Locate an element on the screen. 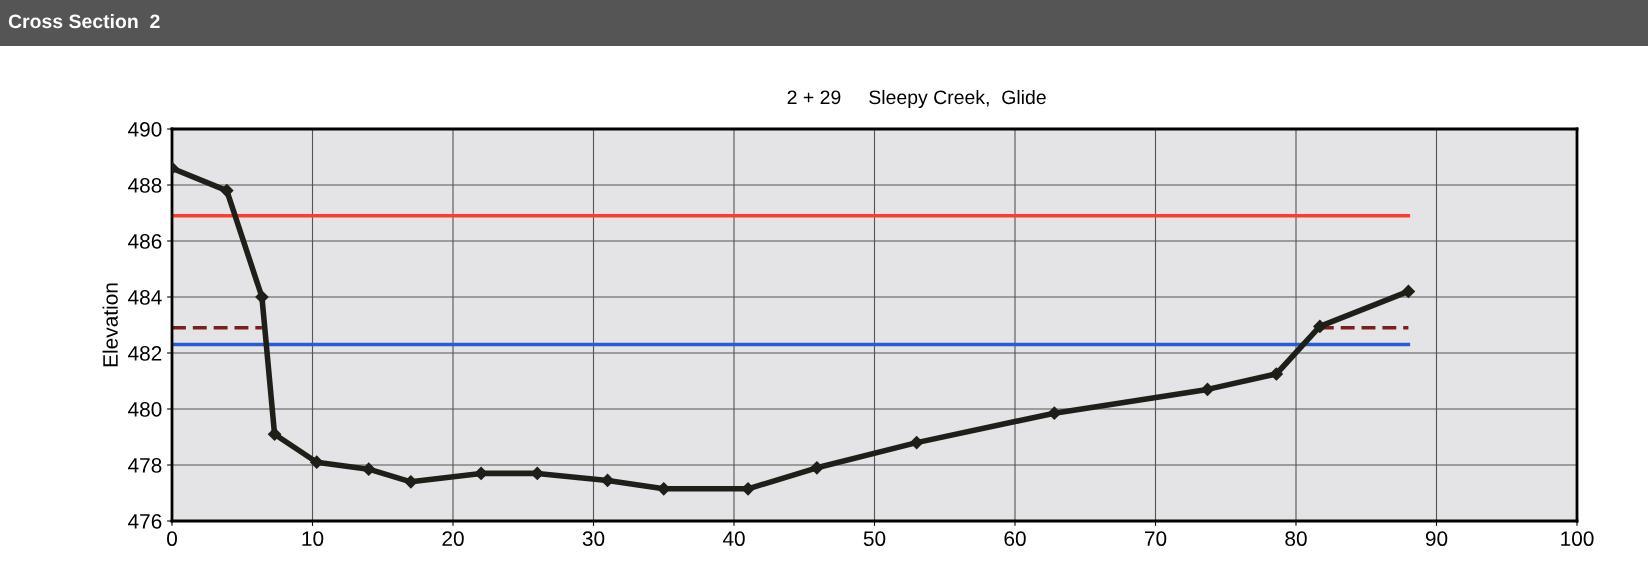 The width and height of the screenshot is (1648, 582). x-tick-label: 30 is located at coordinates (593, 539).